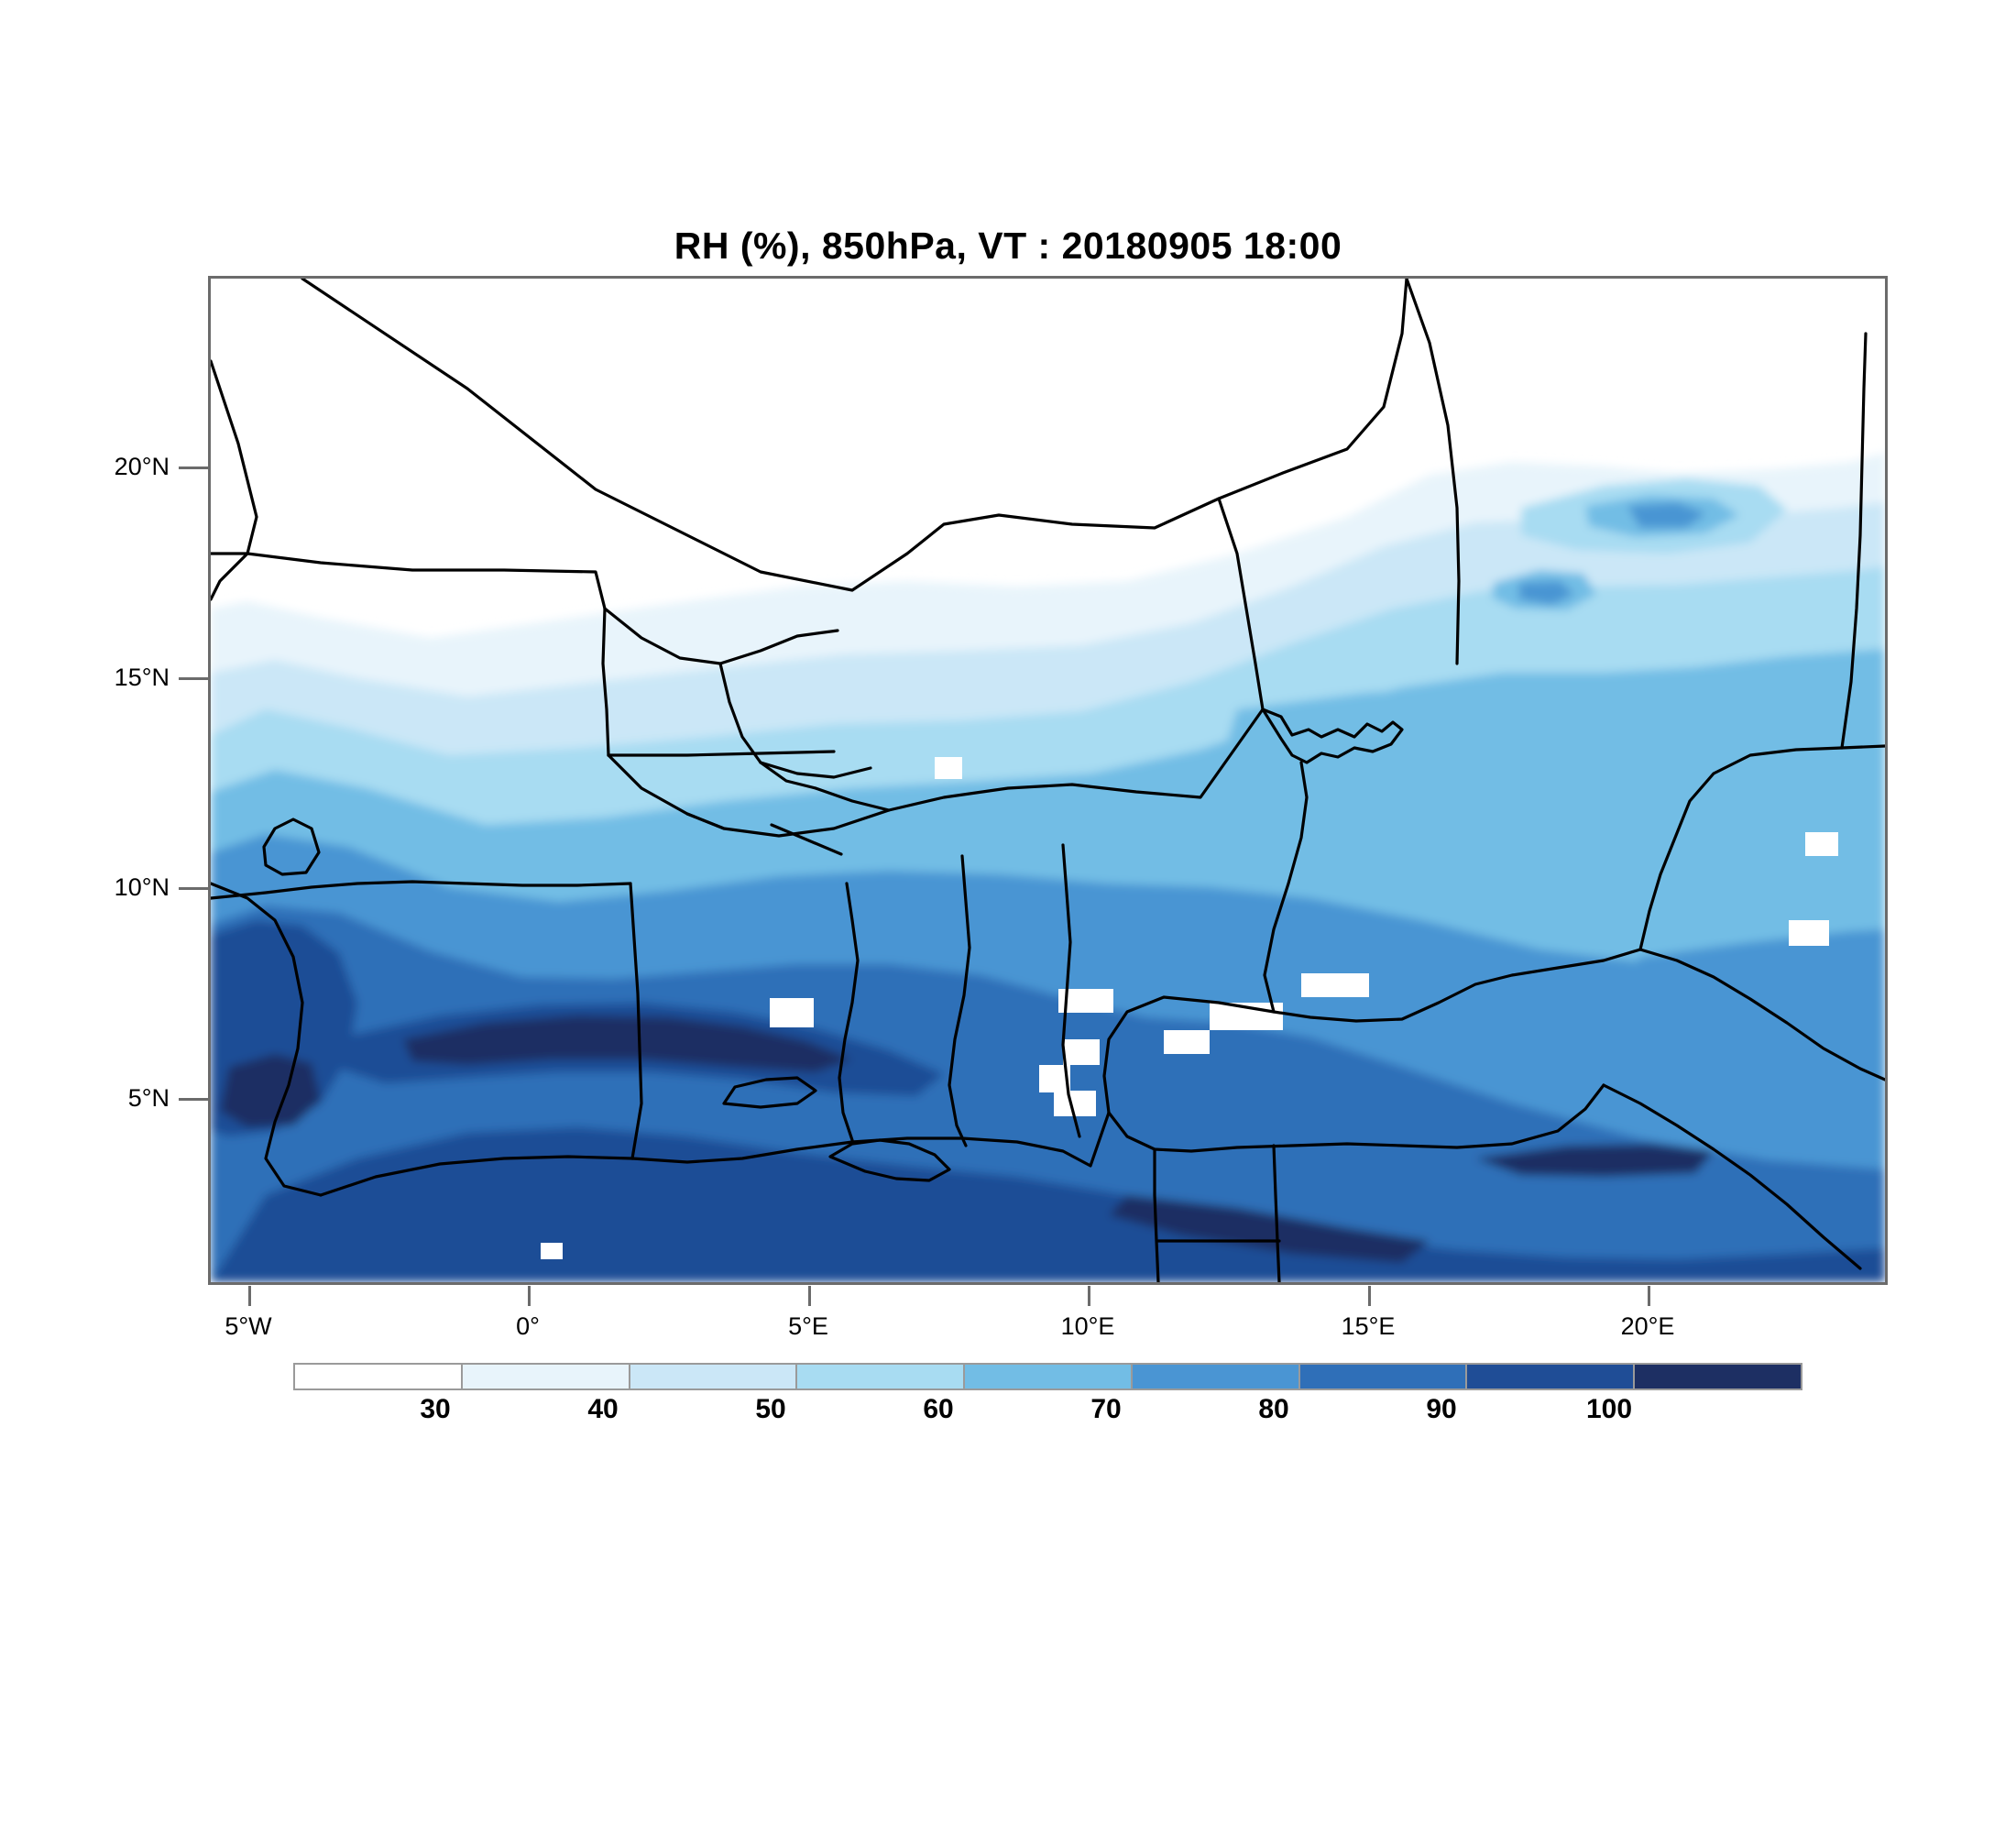 This screenshot has height=1833, width=2016. Describe the element at coordinates (193, 678) in the screenshot. I see `y-tick-15N` at that location.